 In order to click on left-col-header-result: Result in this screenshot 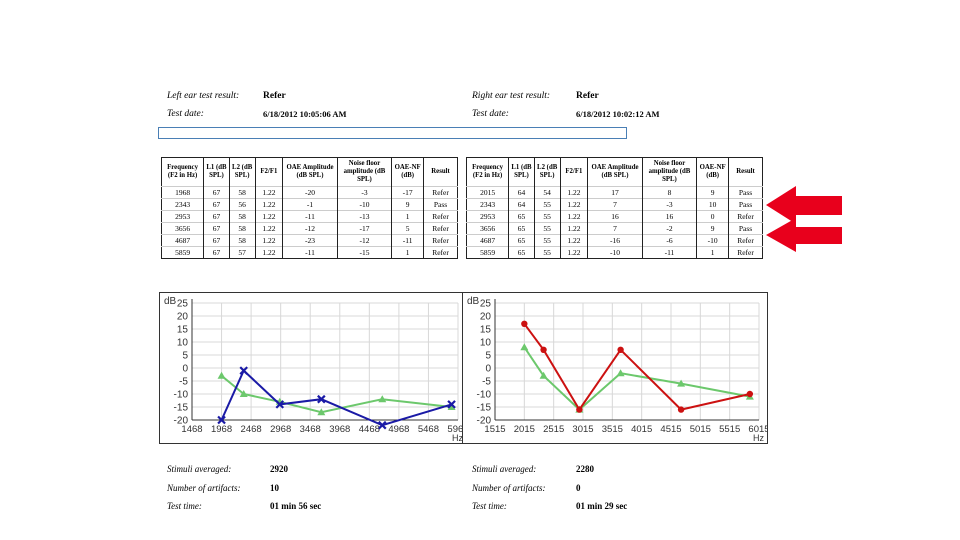, I will do `click(440, 171)`.